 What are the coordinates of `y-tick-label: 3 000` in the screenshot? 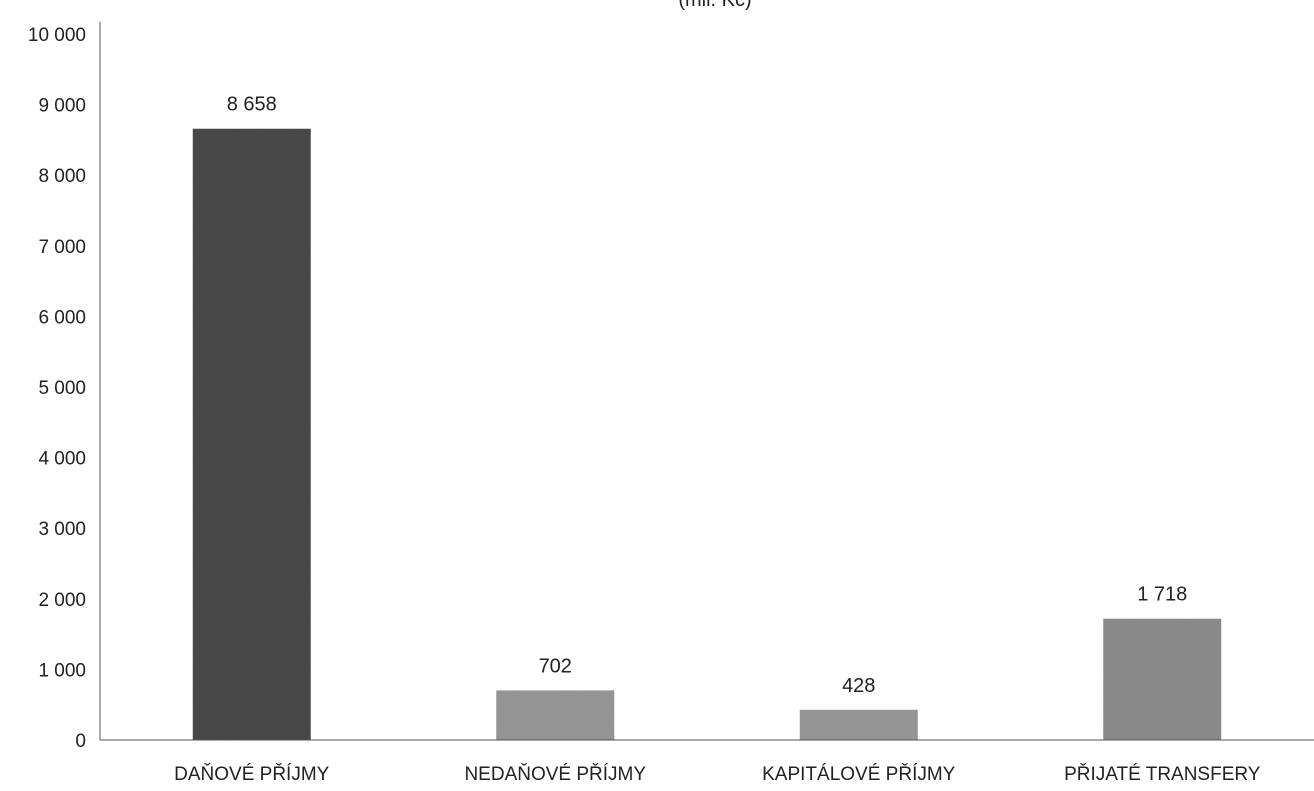 It's located at (62, 529).